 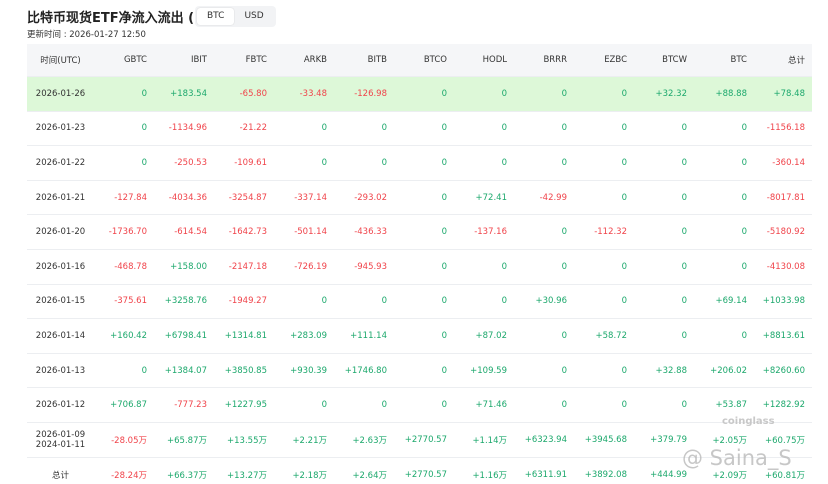 What do you see at coordinates (304, 266) in the screenshot?
I see `flow-cell: -726.19` at bounding box center [304, 266].